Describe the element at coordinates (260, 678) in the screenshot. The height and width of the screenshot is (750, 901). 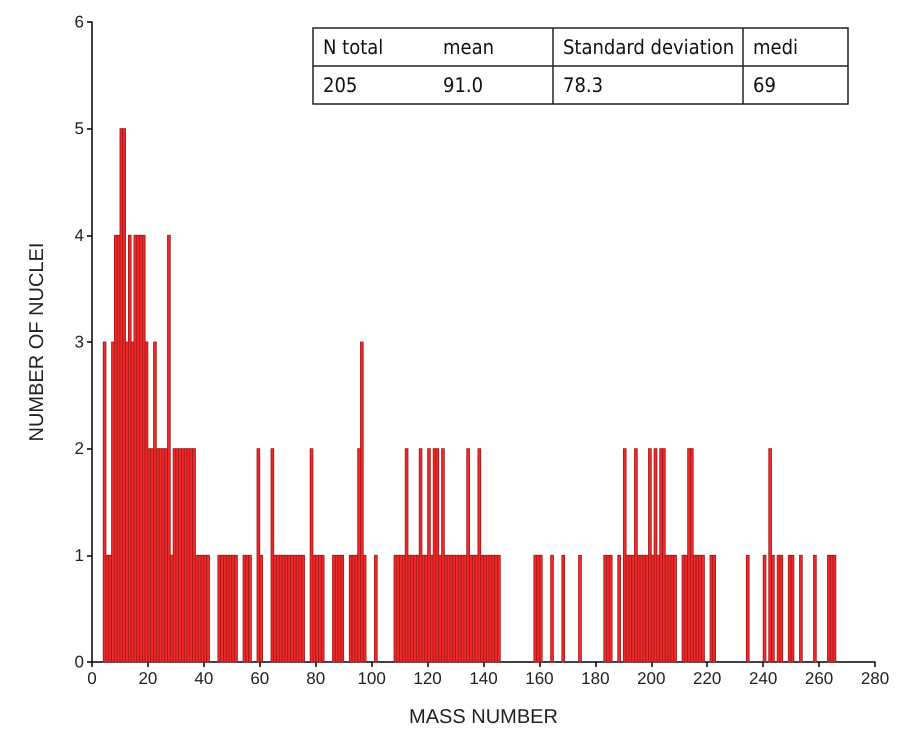
I see `x-tick-label: 60` at that location.